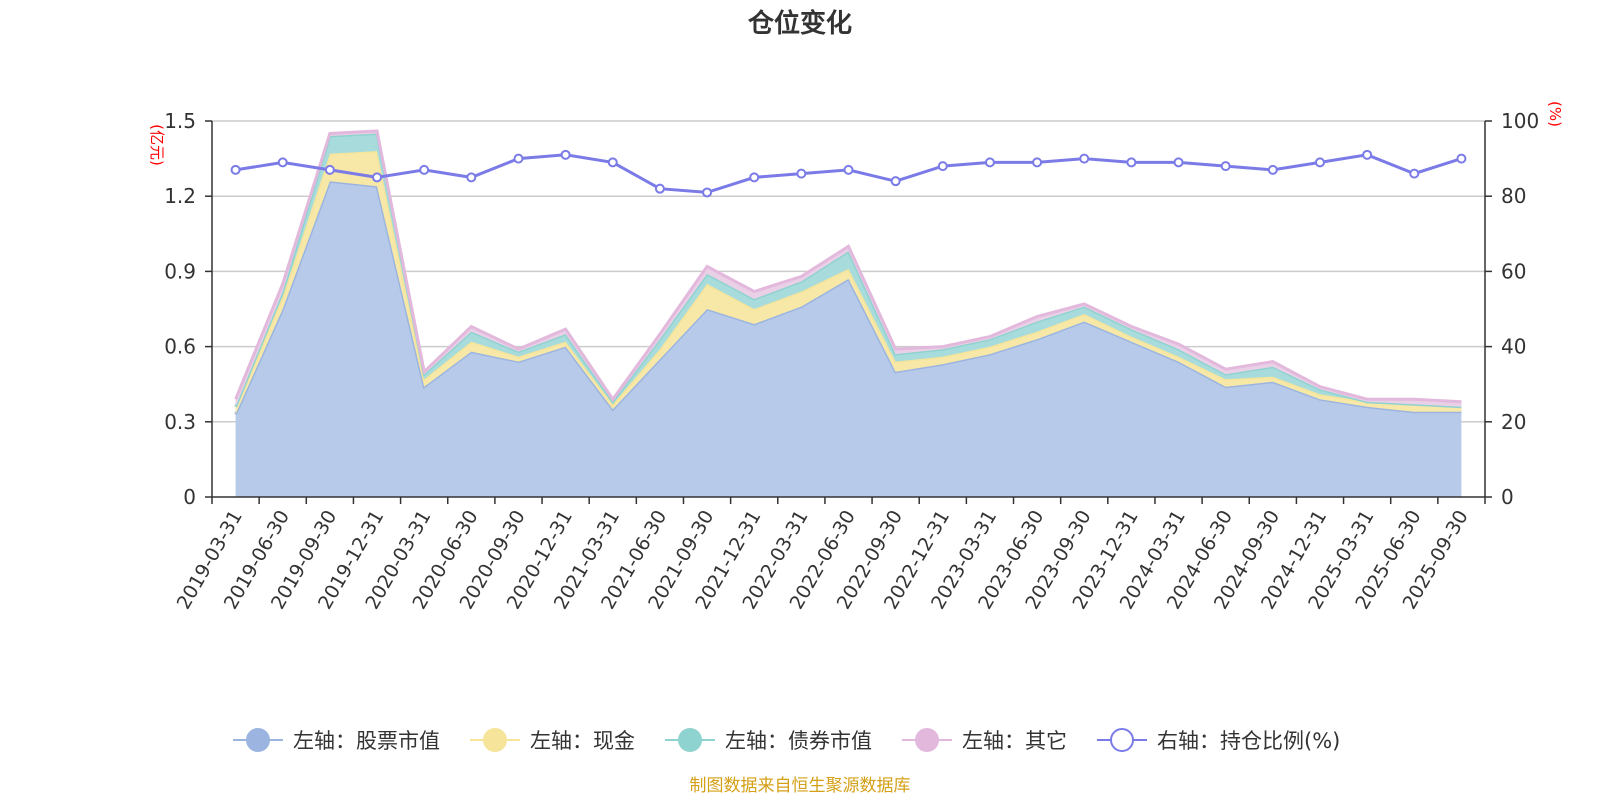  What do you see at coordinates (1555, 114) in the screenshot?
I see `right-axis-unit: (%)` at bounding box center [1555, 114].